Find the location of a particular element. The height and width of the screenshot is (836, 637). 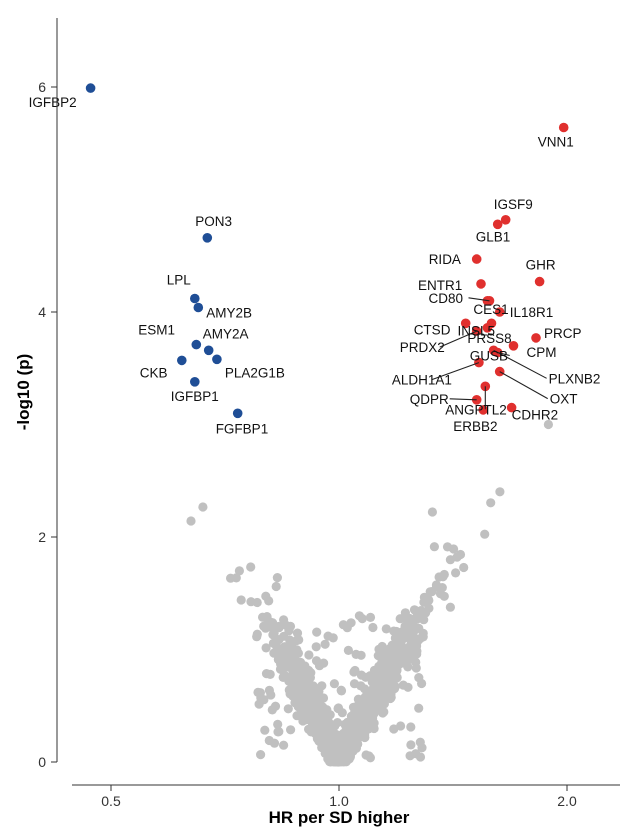

x-tick-label: 2.0 is located at coordinates (567, 801).